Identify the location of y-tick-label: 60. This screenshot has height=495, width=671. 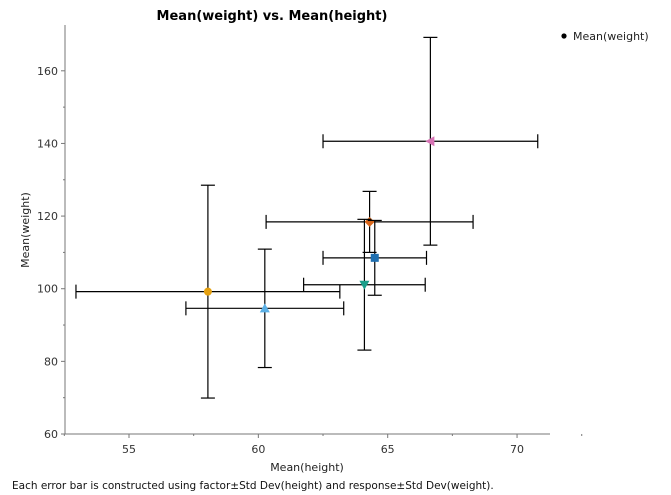
(51, 434).